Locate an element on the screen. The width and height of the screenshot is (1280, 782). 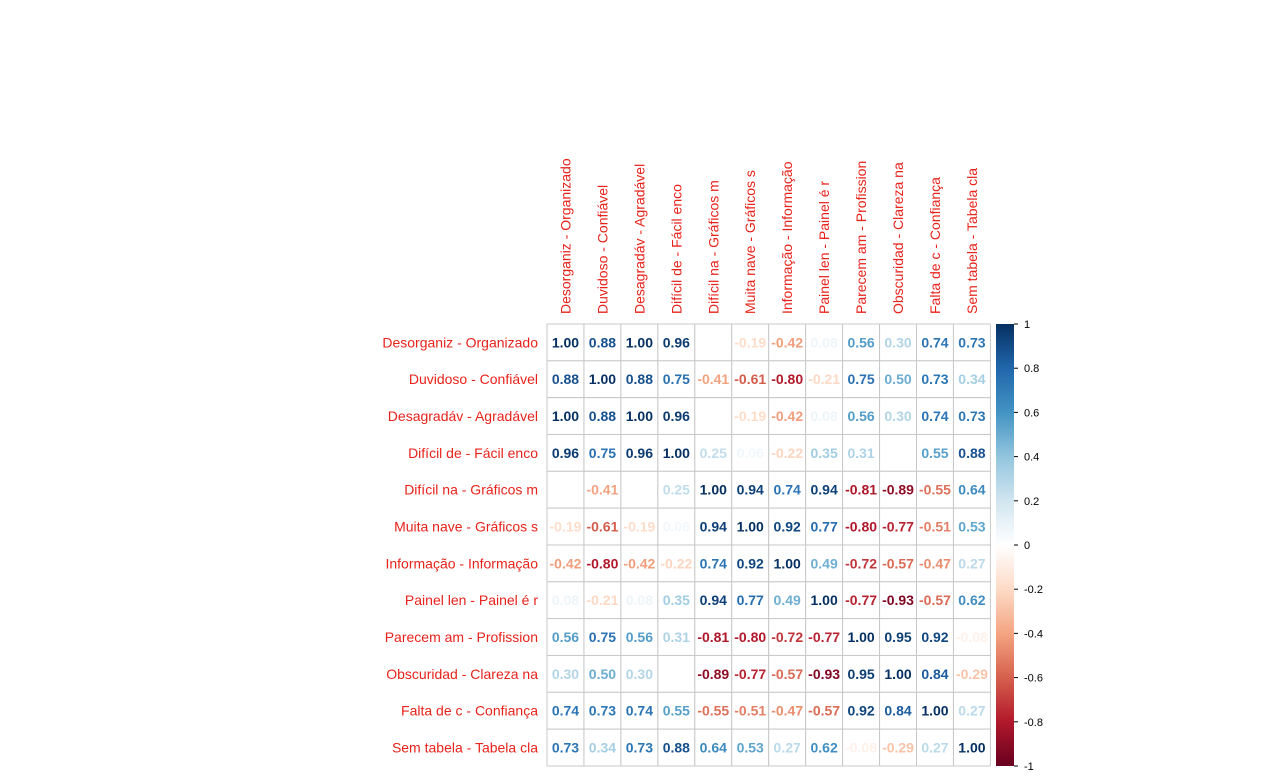
cell-value-label: 0.62 is located at coordinates (824, 748).